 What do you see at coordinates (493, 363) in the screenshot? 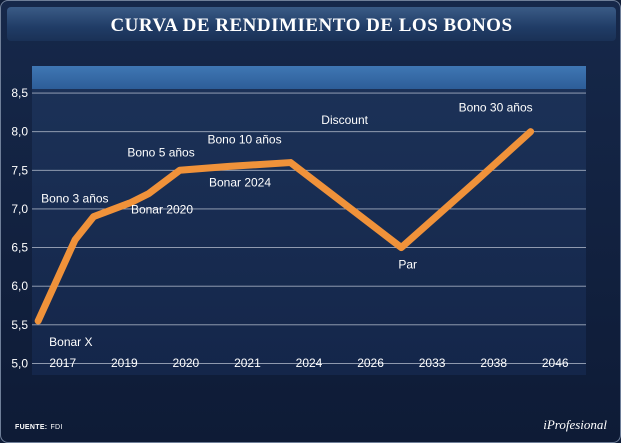
I see `x-tick-label: 2038` at bounding box center [493, 363].